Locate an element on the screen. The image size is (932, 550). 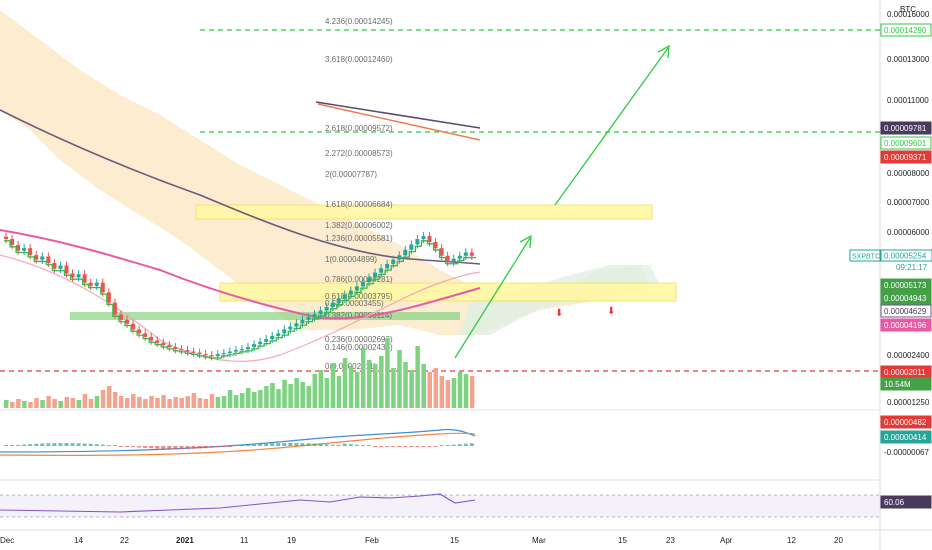
price-tag: 0.00009601 is located at coordinates (905, 143).